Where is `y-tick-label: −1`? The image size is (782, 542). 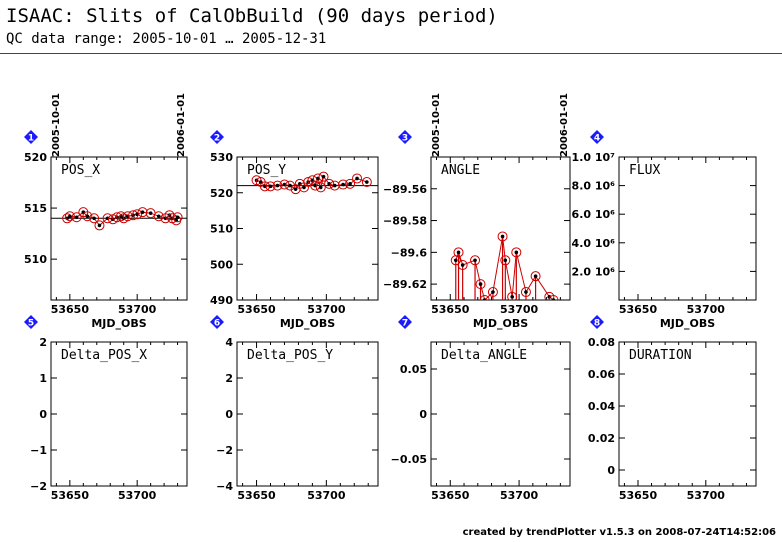
y-tick-label: −1 is located at coordinates (38, 450).